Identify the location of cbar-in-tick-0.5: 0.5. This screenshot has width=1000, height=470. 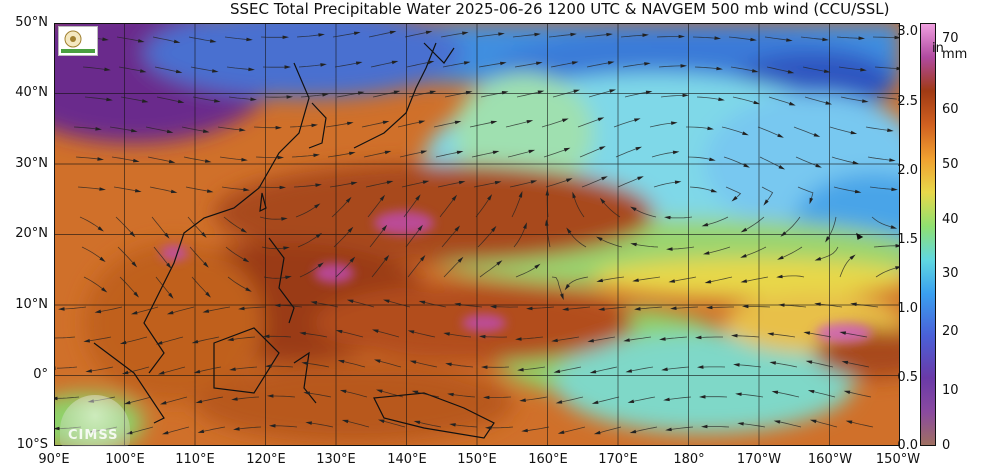
(907, 377).